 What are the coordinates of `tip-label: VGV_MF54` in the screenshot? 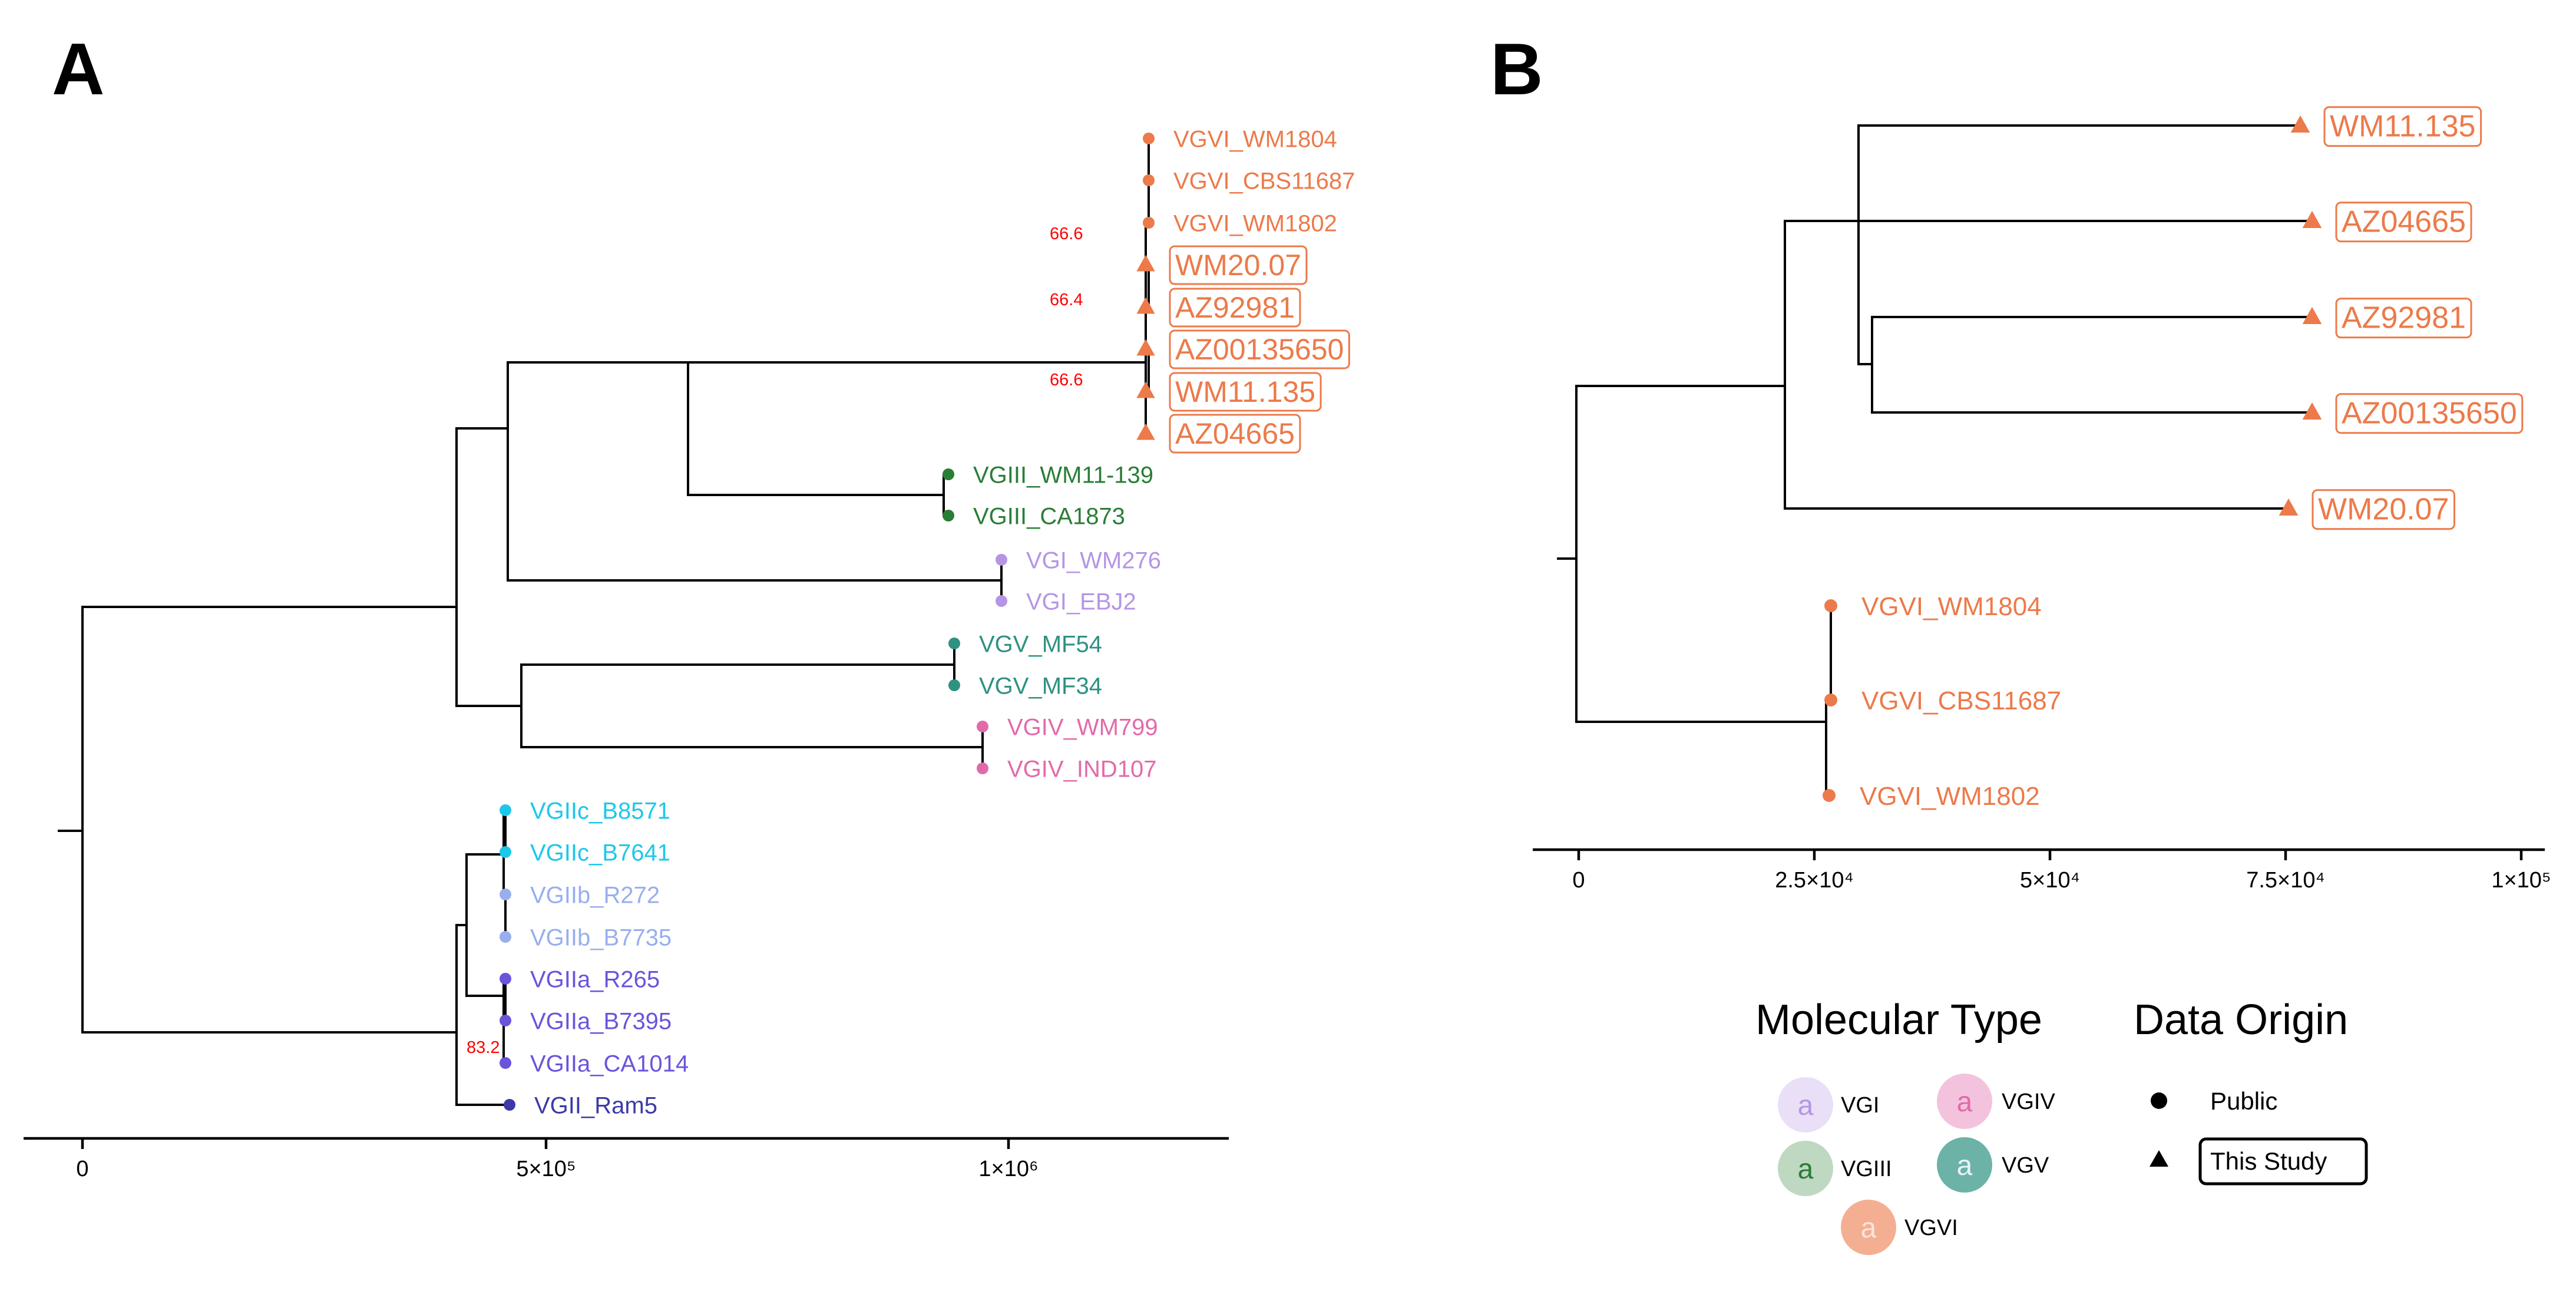 It's located at (1040, 644).